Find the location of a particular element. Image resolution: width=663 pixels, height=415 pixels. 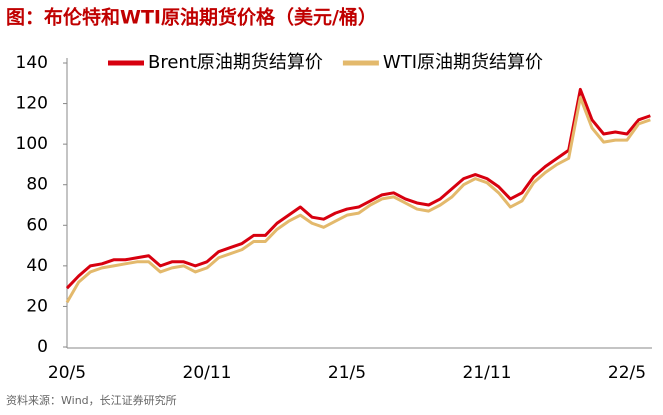

y-tick-label: 80 is located at coordinates (37, 185).